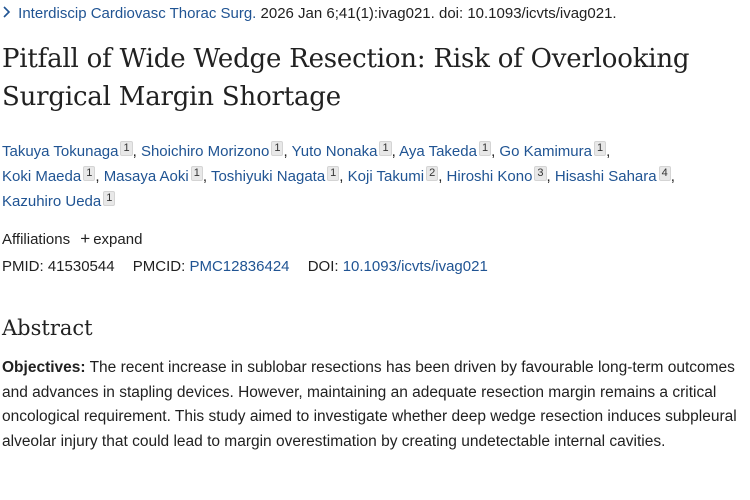 The height and width of the screenshot is (500, 750). What do you see at coordinates (268, 176) in the screenshot?
I see `author-link: Toshiyuki Nagata` at bounding box center [268, 176].